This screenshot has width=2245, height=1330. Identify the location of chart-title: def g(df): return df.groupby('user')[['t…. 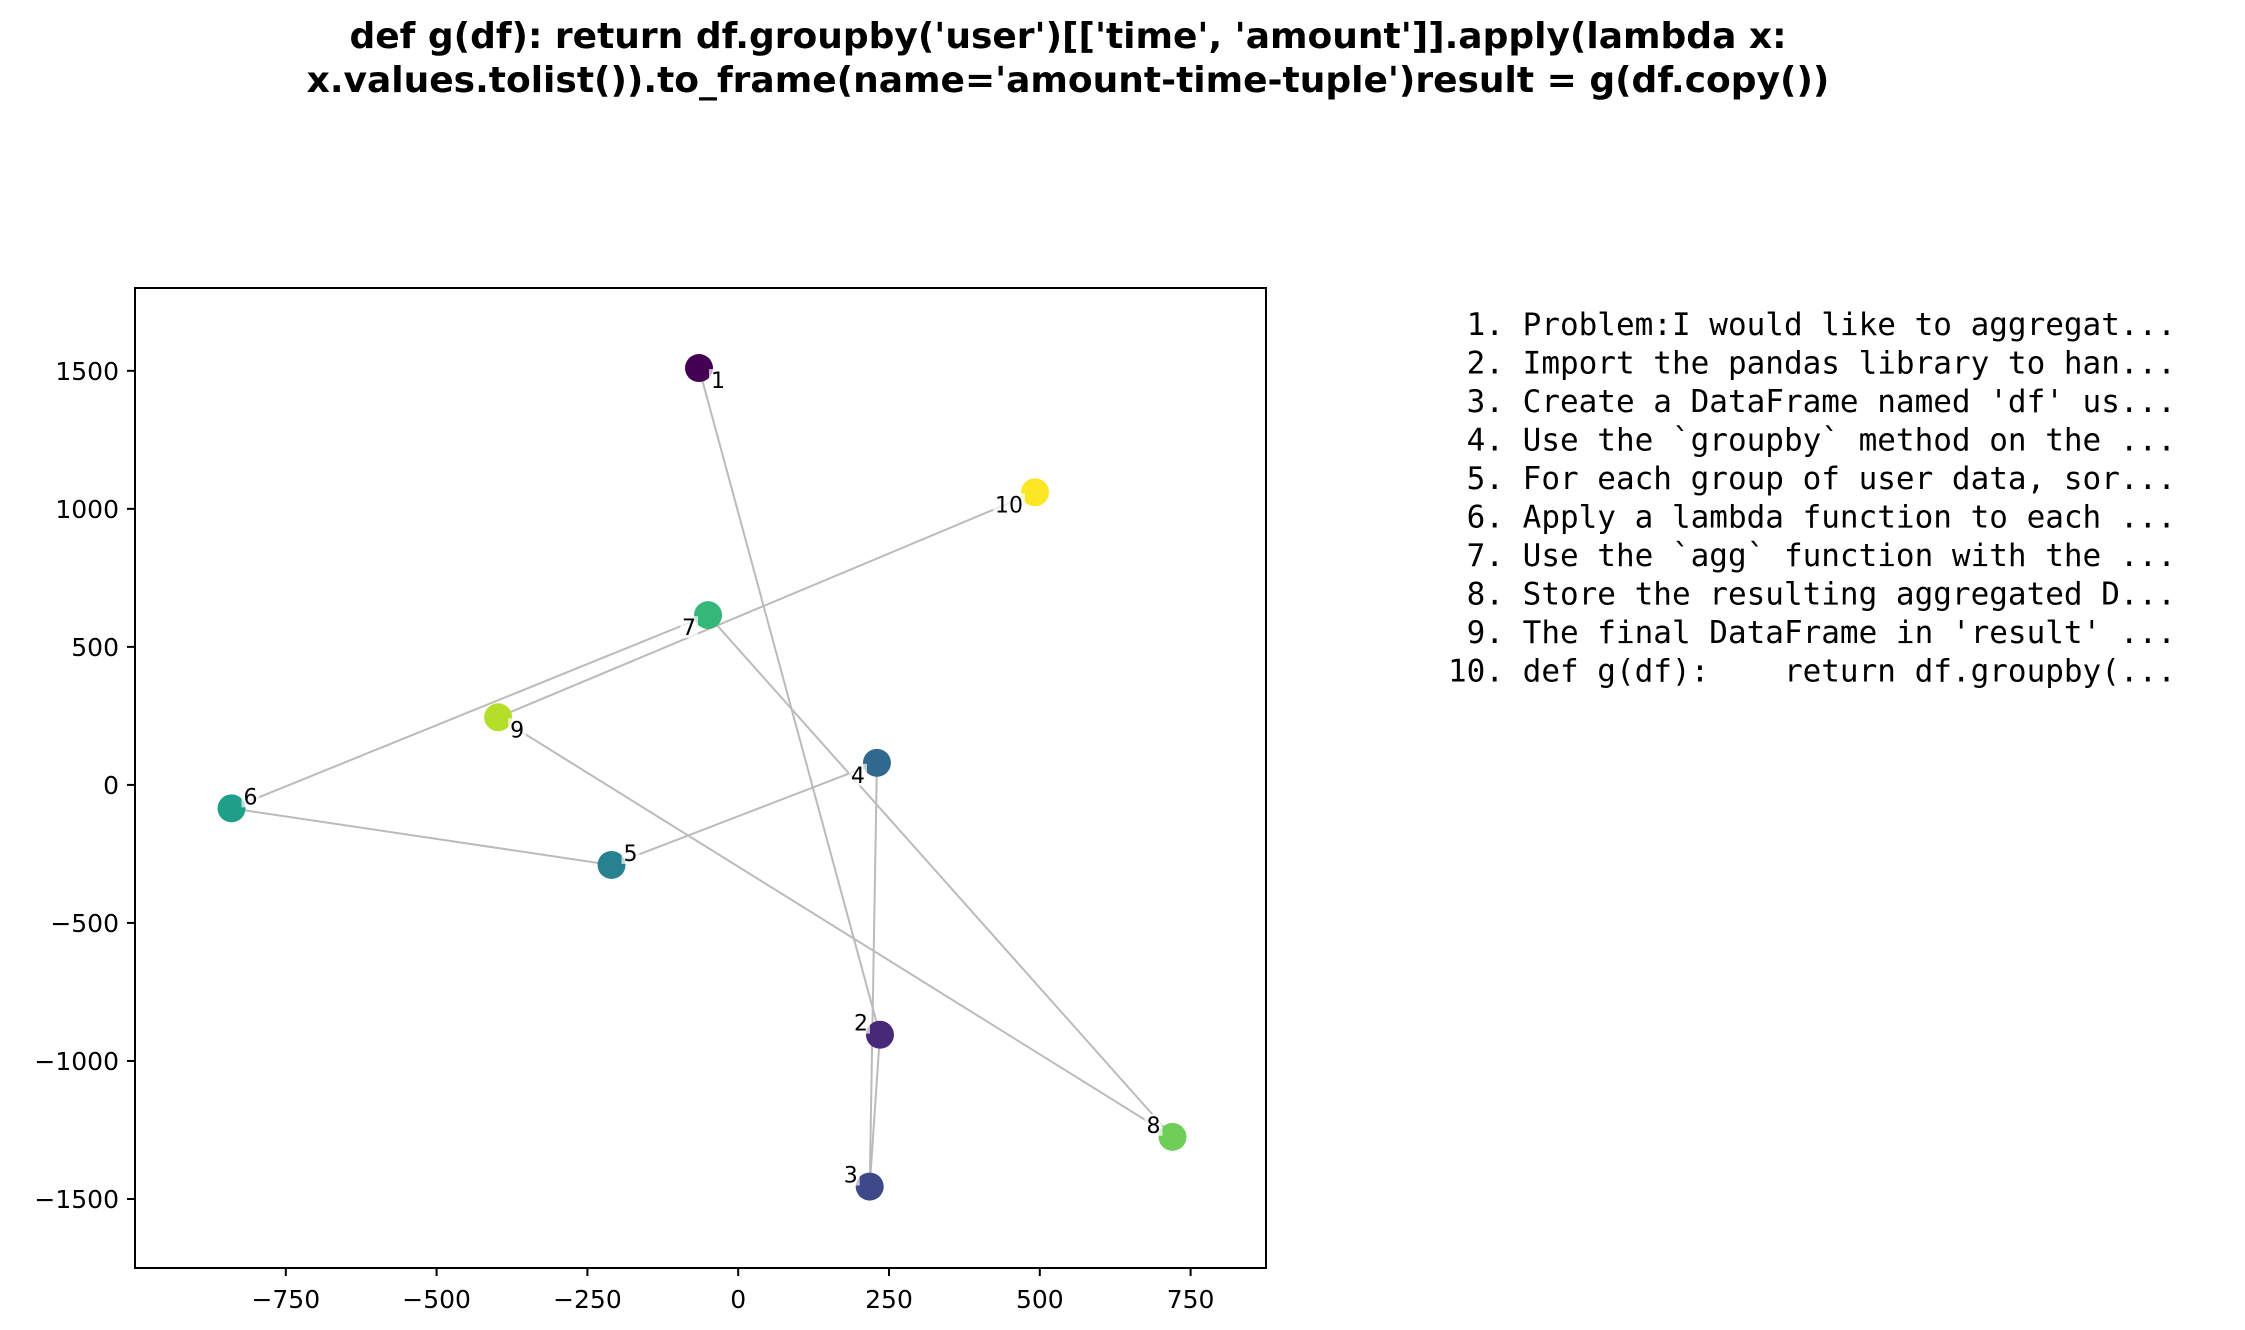
(1068, 58).